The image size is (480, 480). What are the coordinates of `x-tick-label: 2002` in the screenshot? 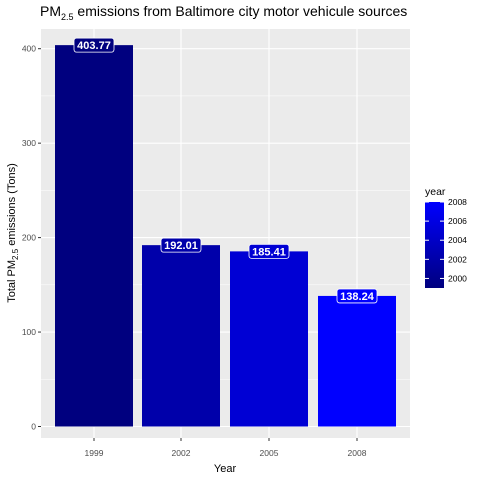 It's located at (181, 453).